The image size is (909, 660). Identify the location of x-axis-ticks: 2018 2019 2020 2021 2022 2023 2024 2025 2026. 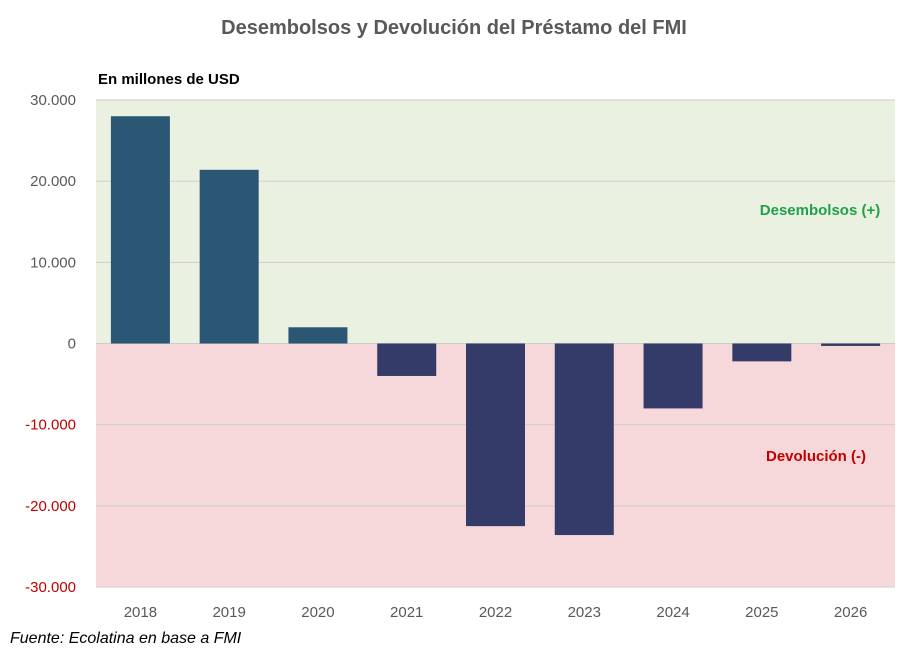
(496, 612).